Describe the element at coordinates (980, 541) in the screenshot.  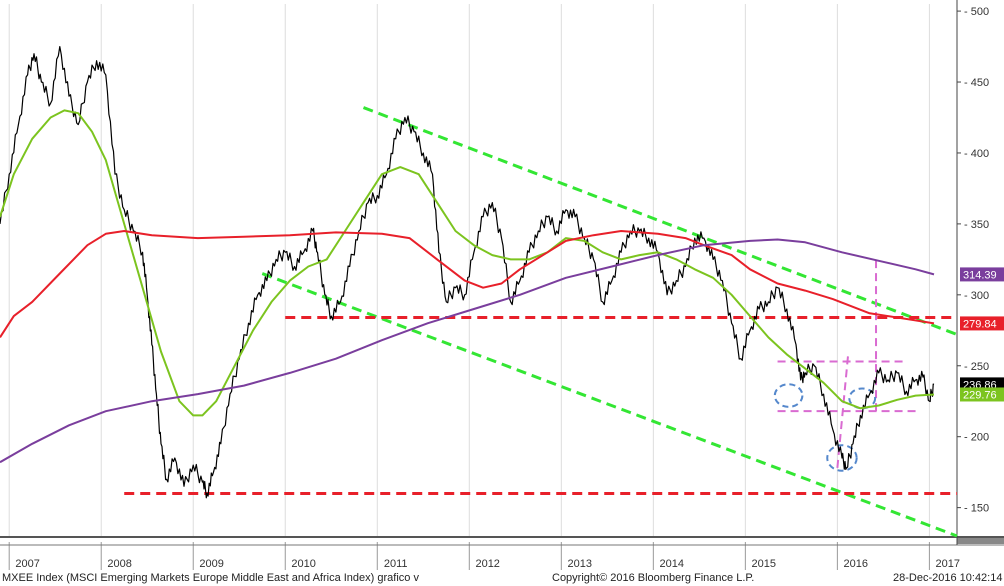
I see `x-axis-scroll` at that location.